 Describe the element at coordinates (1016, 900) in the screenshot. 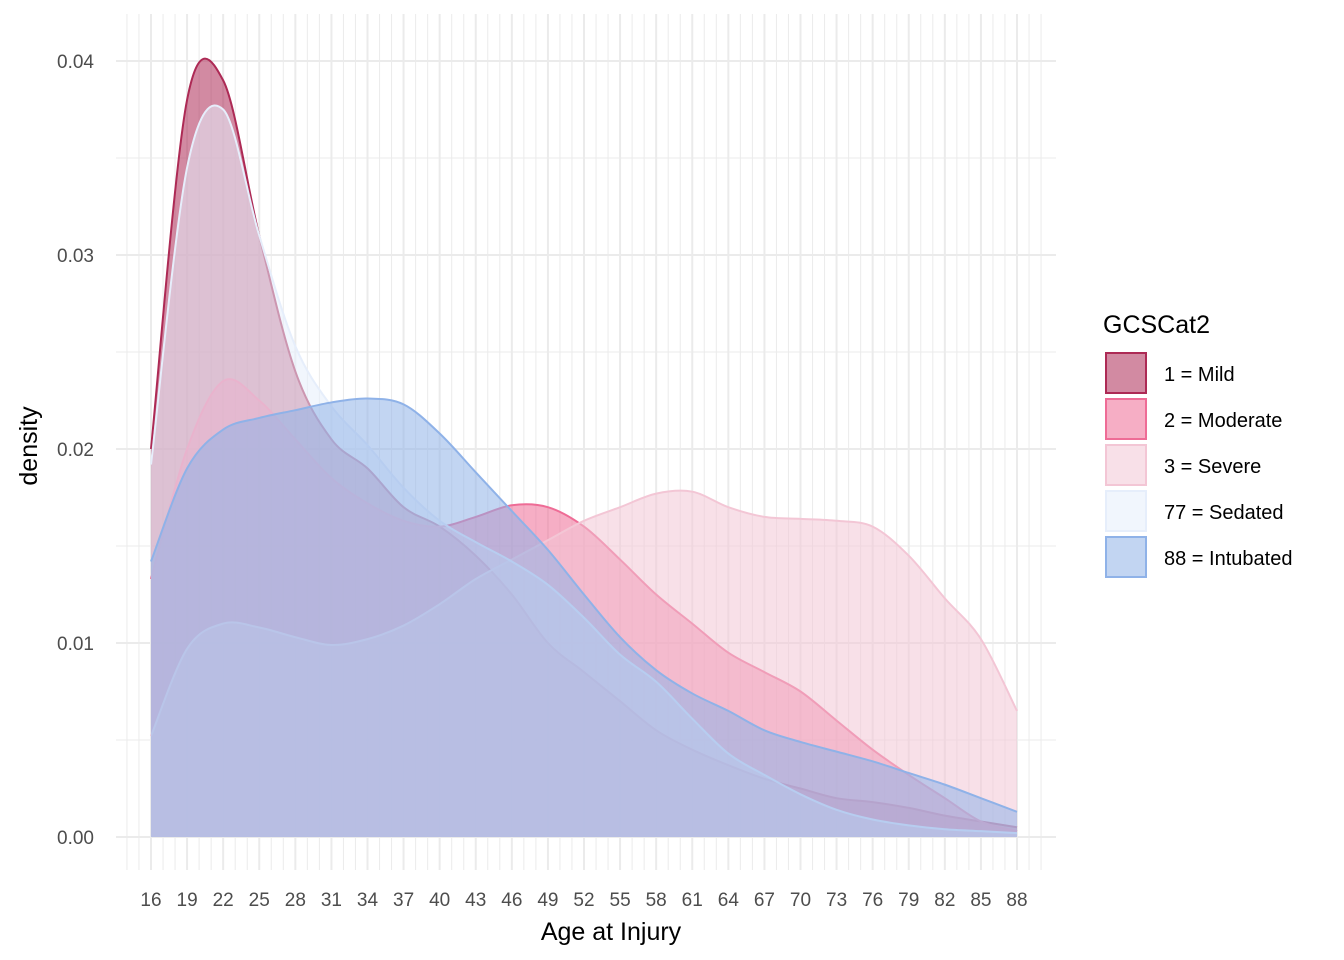

I see `x-tick-label: 88` at that location.